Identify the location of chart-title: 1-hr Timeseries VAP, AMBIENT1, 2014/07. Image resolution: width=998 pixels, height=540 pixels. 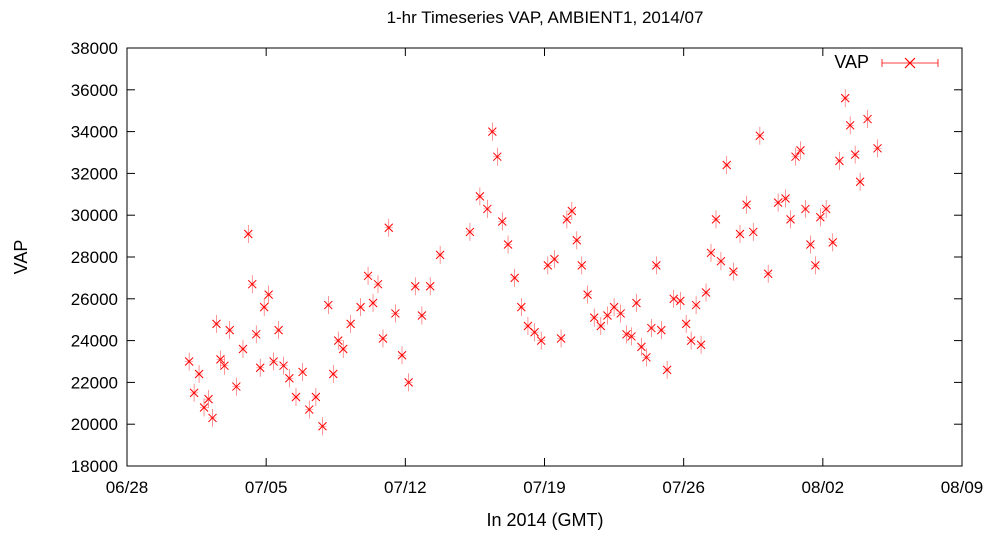
(545, 17).